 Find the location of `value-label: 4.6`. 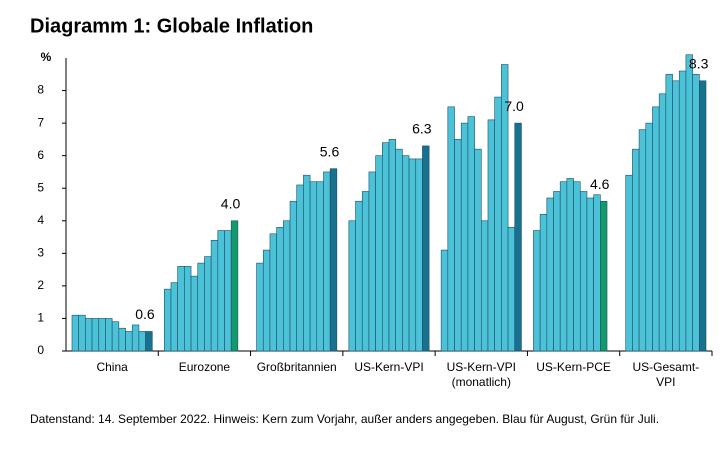

value-label: 4.6 is located at coordinates (600, 184).